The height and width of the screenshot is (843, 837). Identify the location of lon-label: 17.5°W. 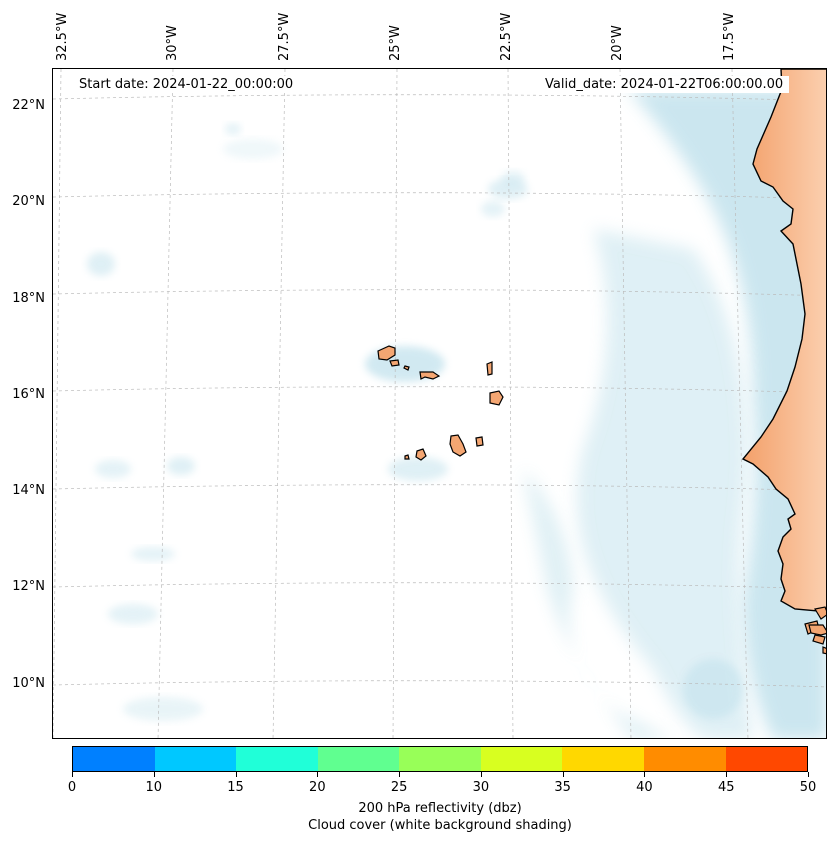
(729, 36).